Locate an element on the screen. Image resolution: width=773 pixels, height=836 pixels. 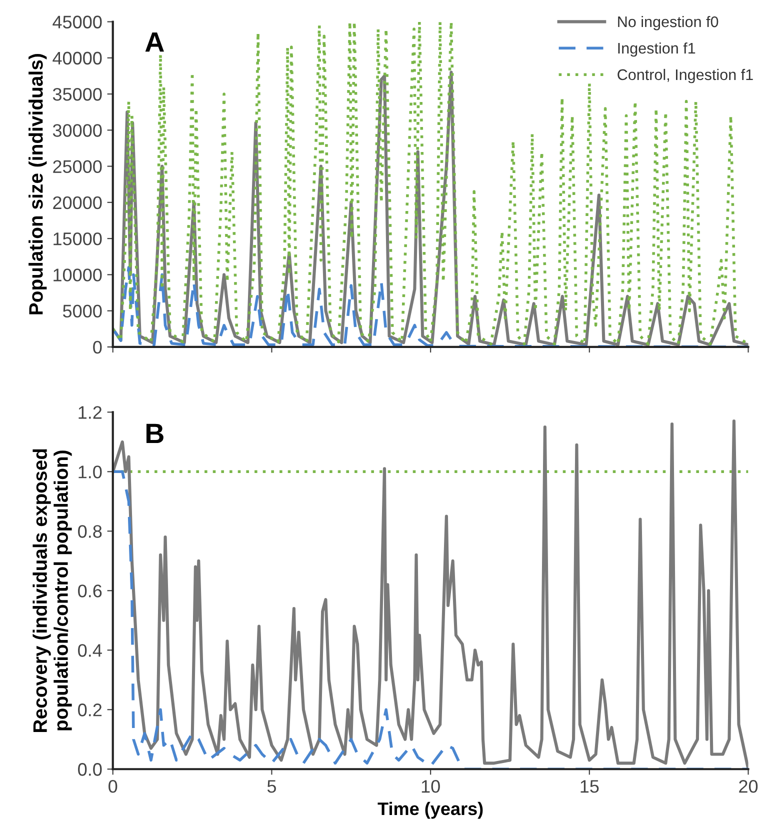
y-tick-label: 30000 is located at coordinates (77, 130).